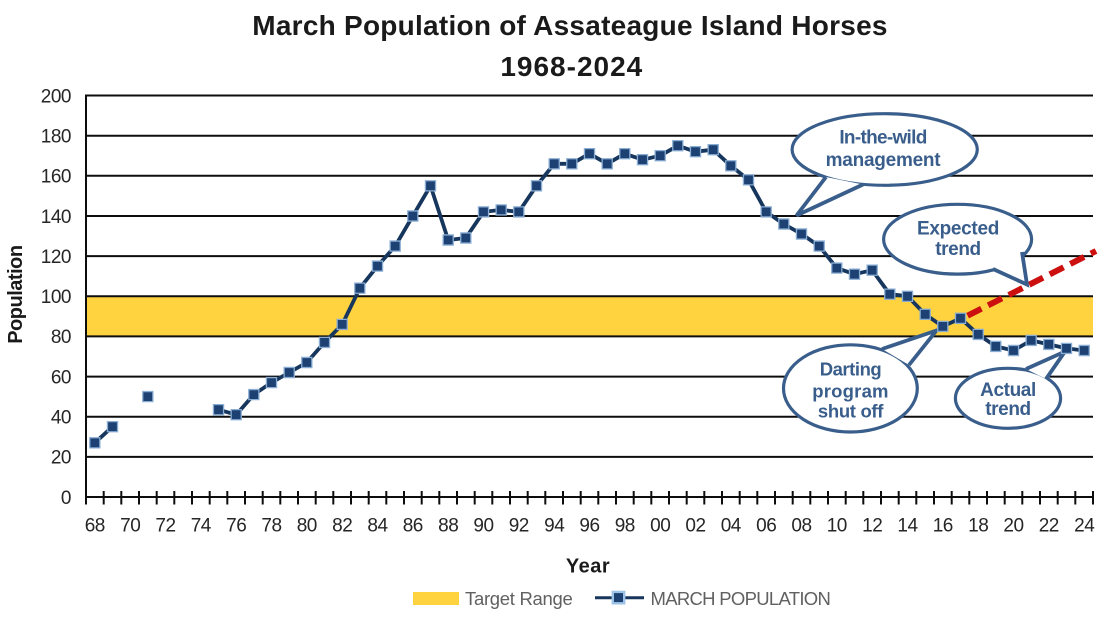 The height and width of the screenshot is (623, 1100). What do you see at coordinates (61, 377) in the screenshot?
I see `svg-text: 60` at bounding box center [61, 377].